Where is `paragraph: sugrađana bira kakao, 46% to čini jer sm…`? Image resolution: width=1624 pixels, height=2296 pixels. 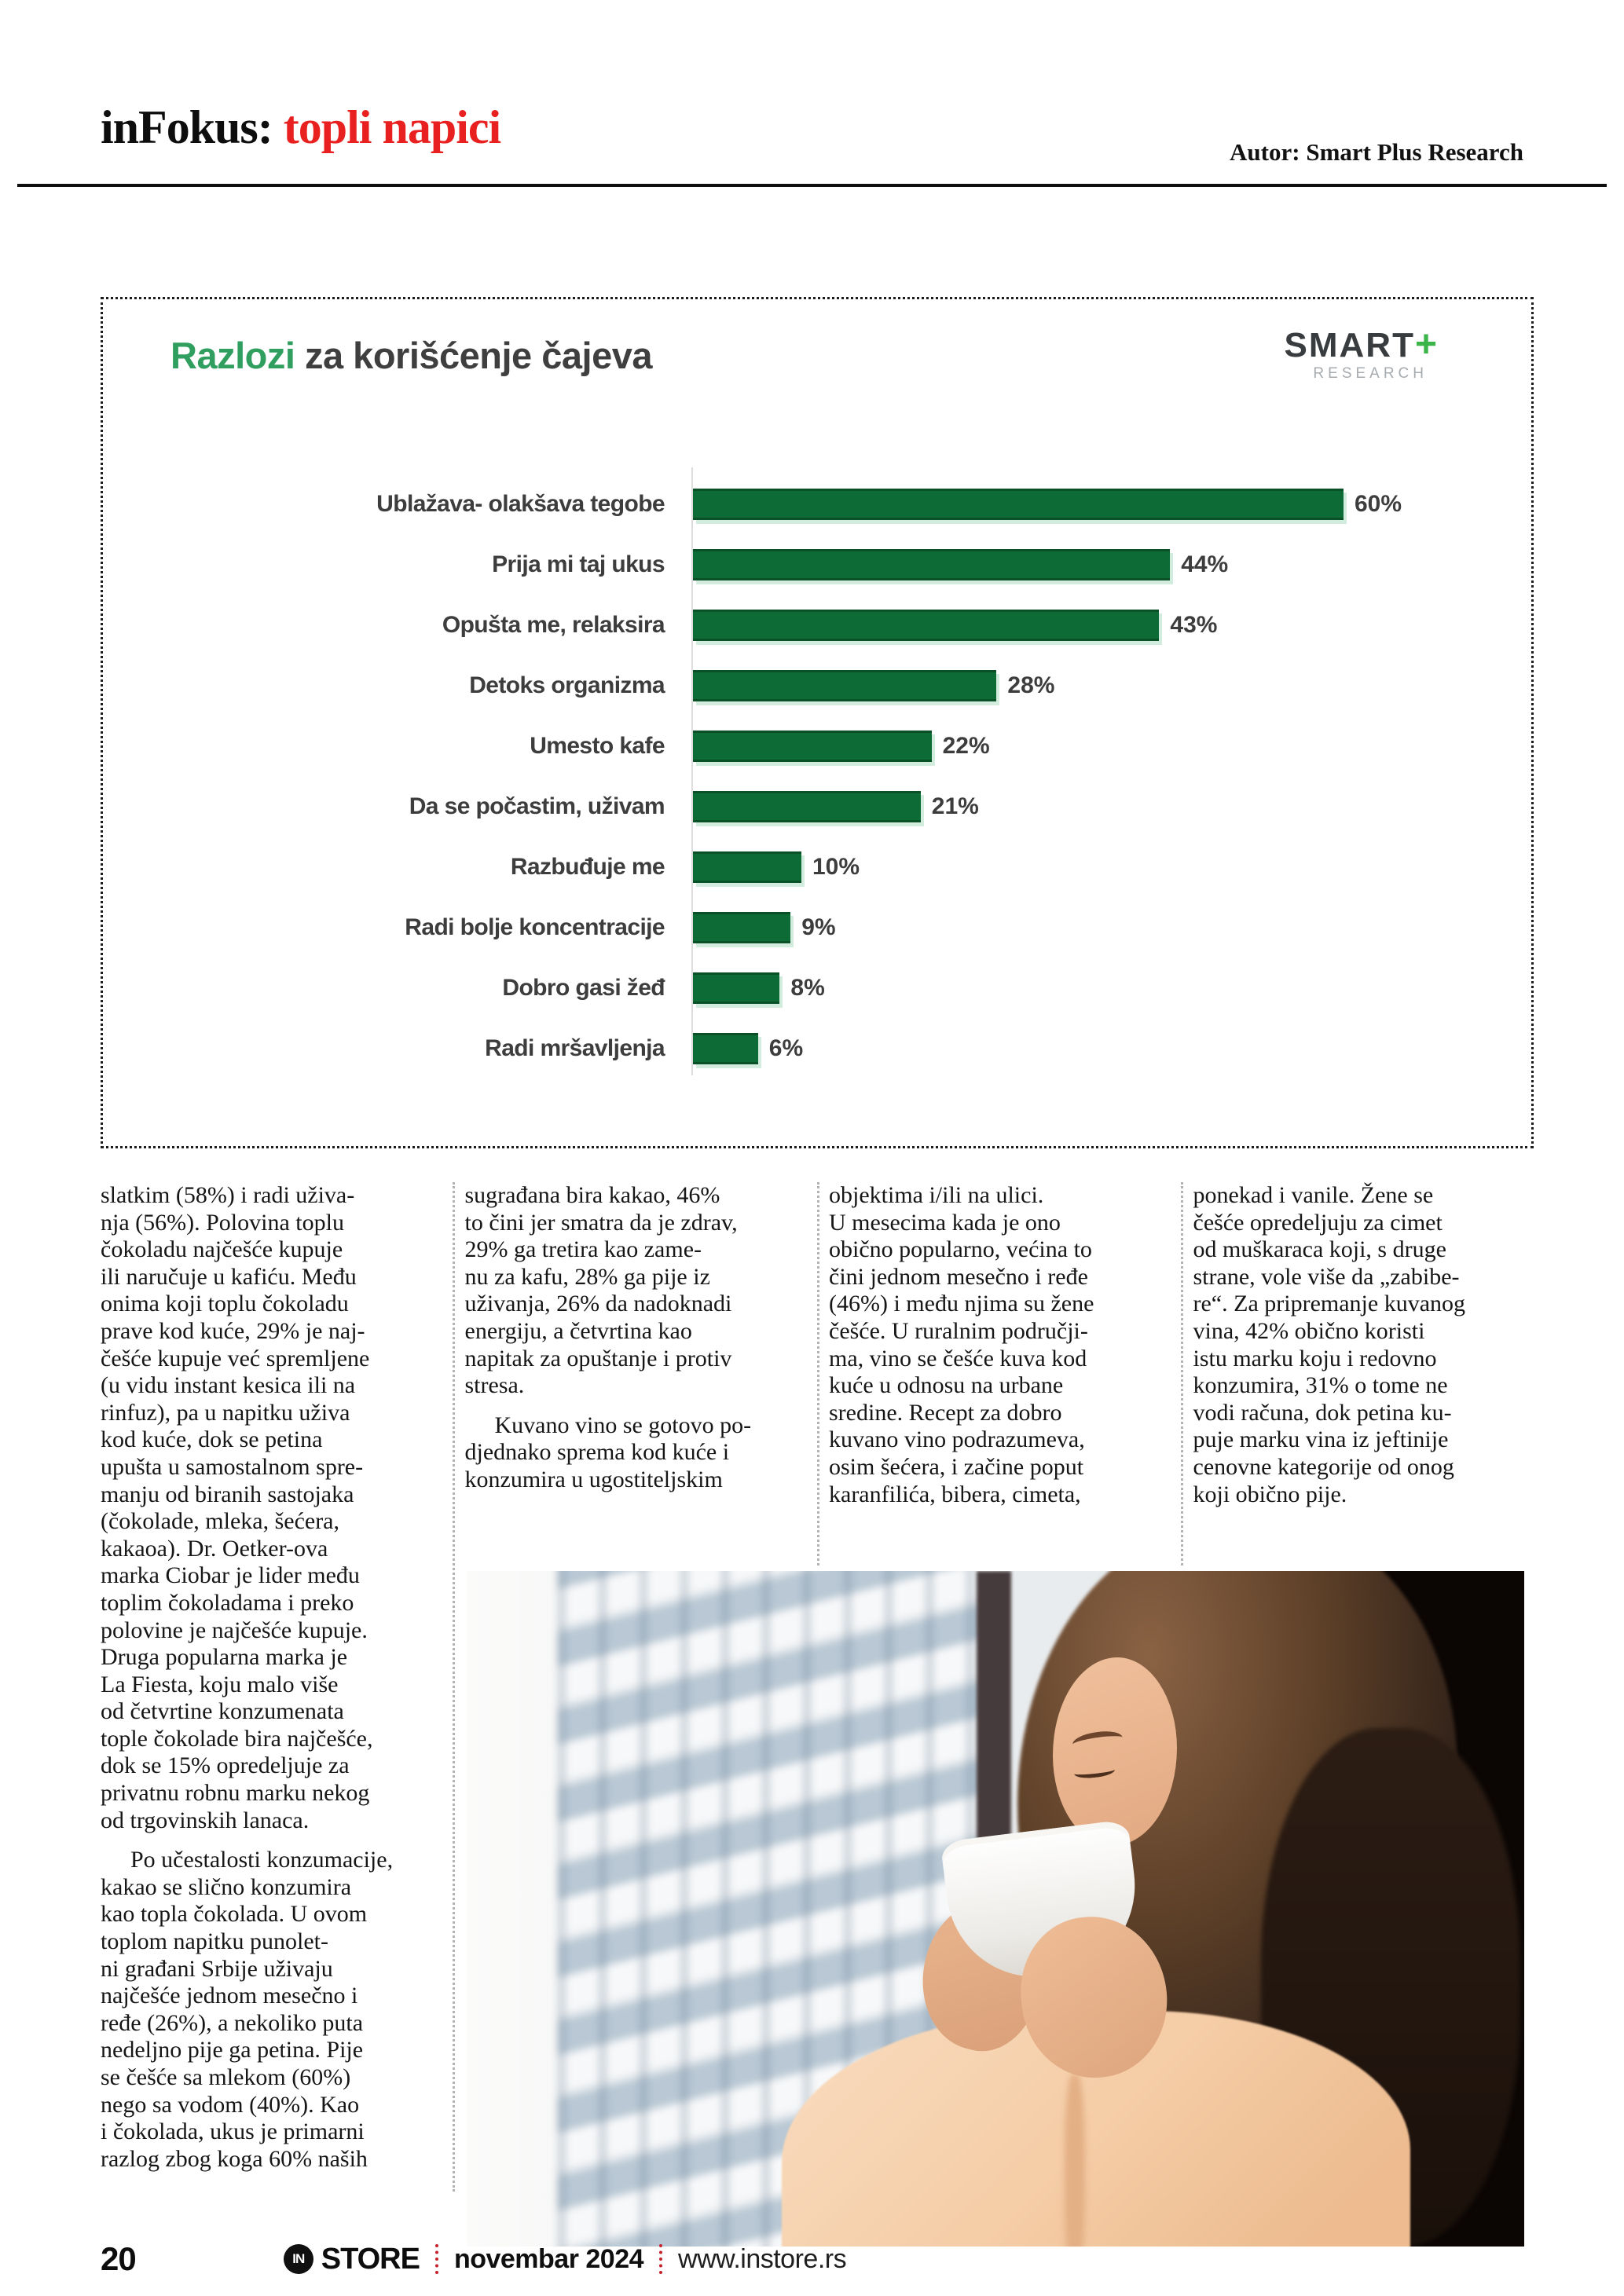 paragraph: sugrađana bira kakao, 46% to čini jer sm… is located at coordinates (601, 1290).